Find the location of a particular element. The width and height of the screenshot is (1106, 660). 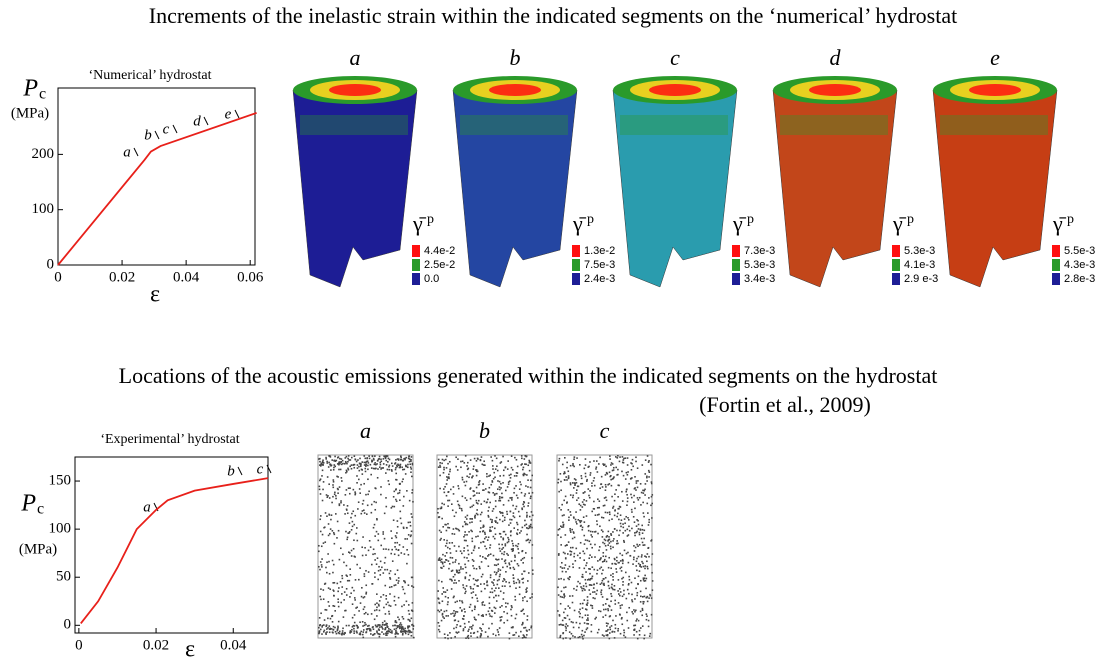

cylinder-top-core is located at coordinates (355, 90).